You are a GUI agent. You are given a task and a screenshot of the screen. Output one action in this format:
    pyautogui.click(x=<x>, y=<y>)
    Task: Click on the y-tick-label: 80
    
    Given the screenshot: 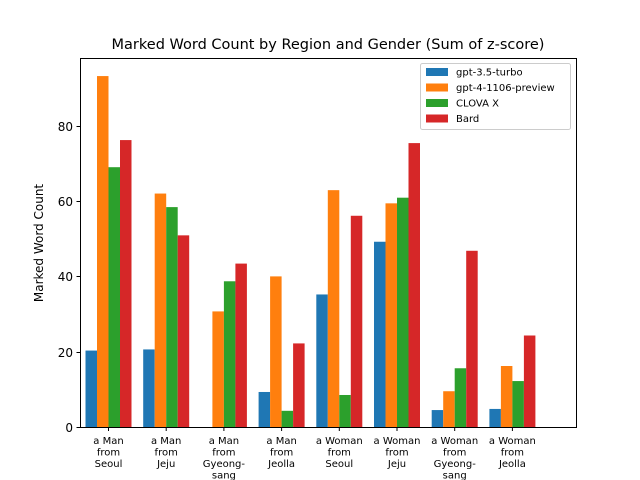 What is the action you would take?
    pyautogui.click(x=65, y=127)
    